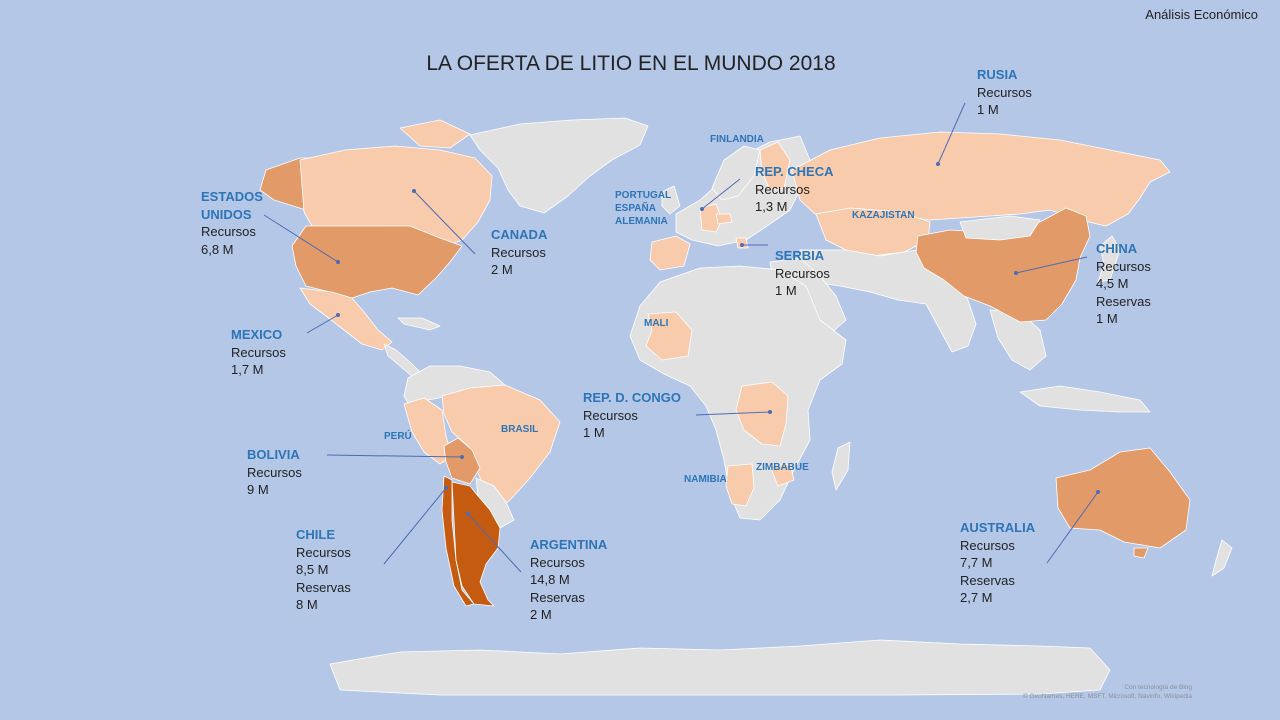  I want to click on label-canada: CANADA Recursos 2 M, so click(519, 252).